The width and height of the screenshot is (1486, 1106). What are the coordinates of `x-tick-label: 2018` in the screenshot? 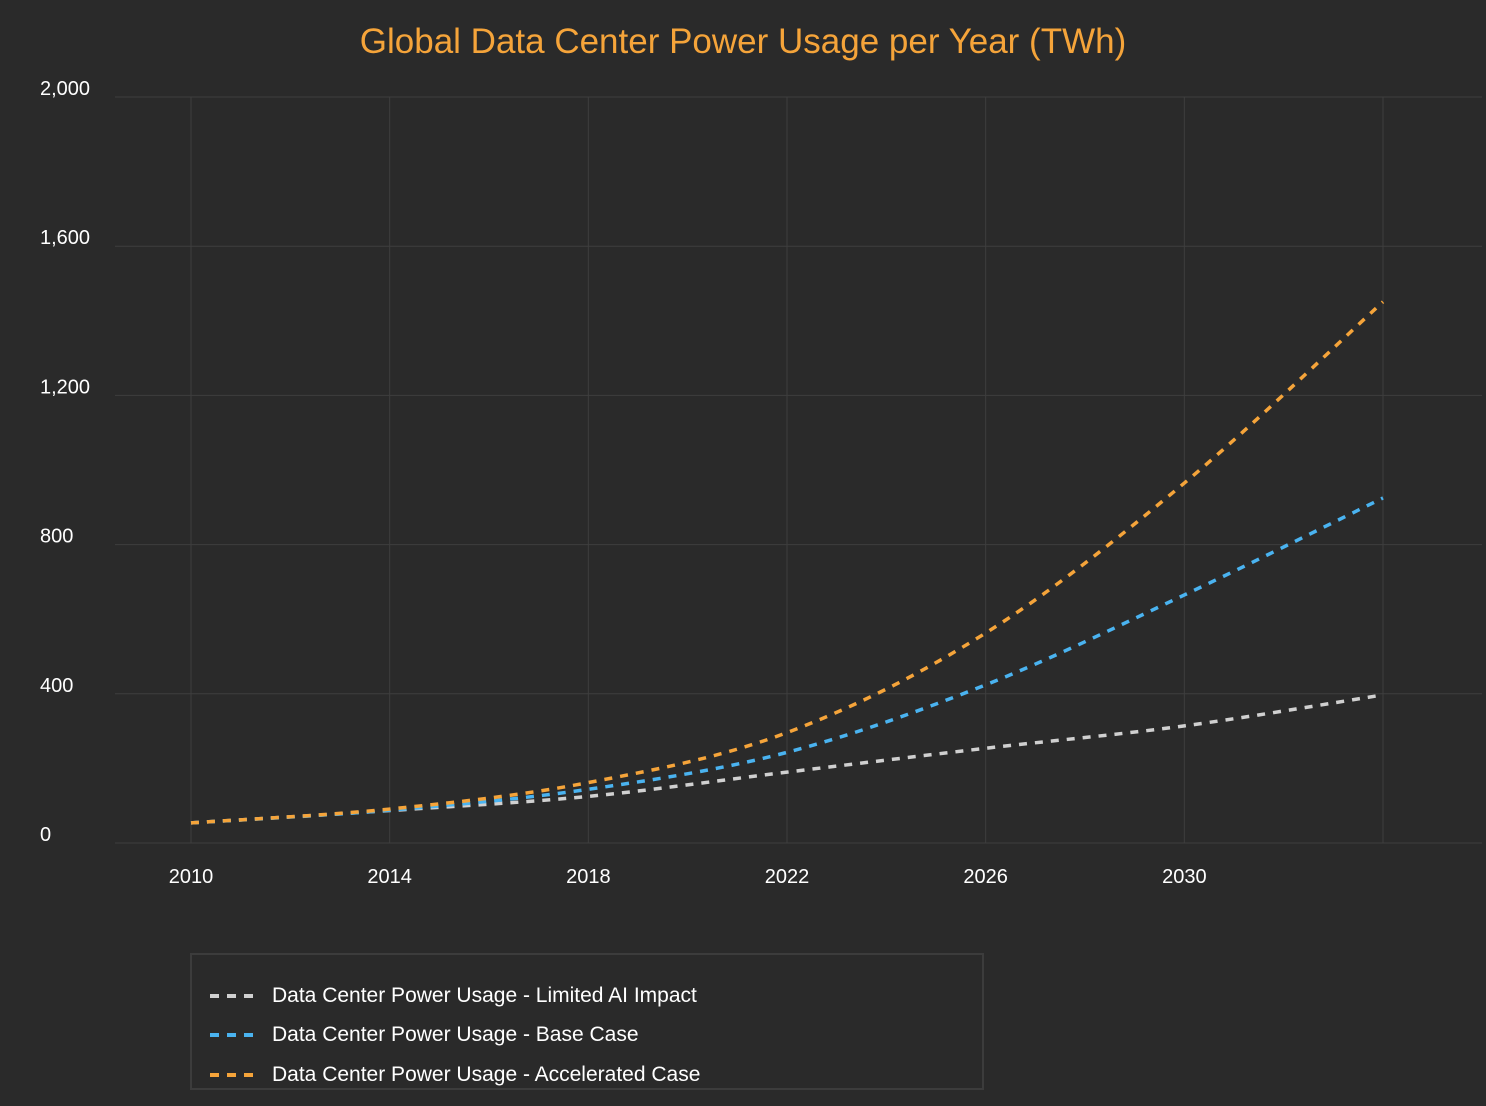 It's located at (588, 877).